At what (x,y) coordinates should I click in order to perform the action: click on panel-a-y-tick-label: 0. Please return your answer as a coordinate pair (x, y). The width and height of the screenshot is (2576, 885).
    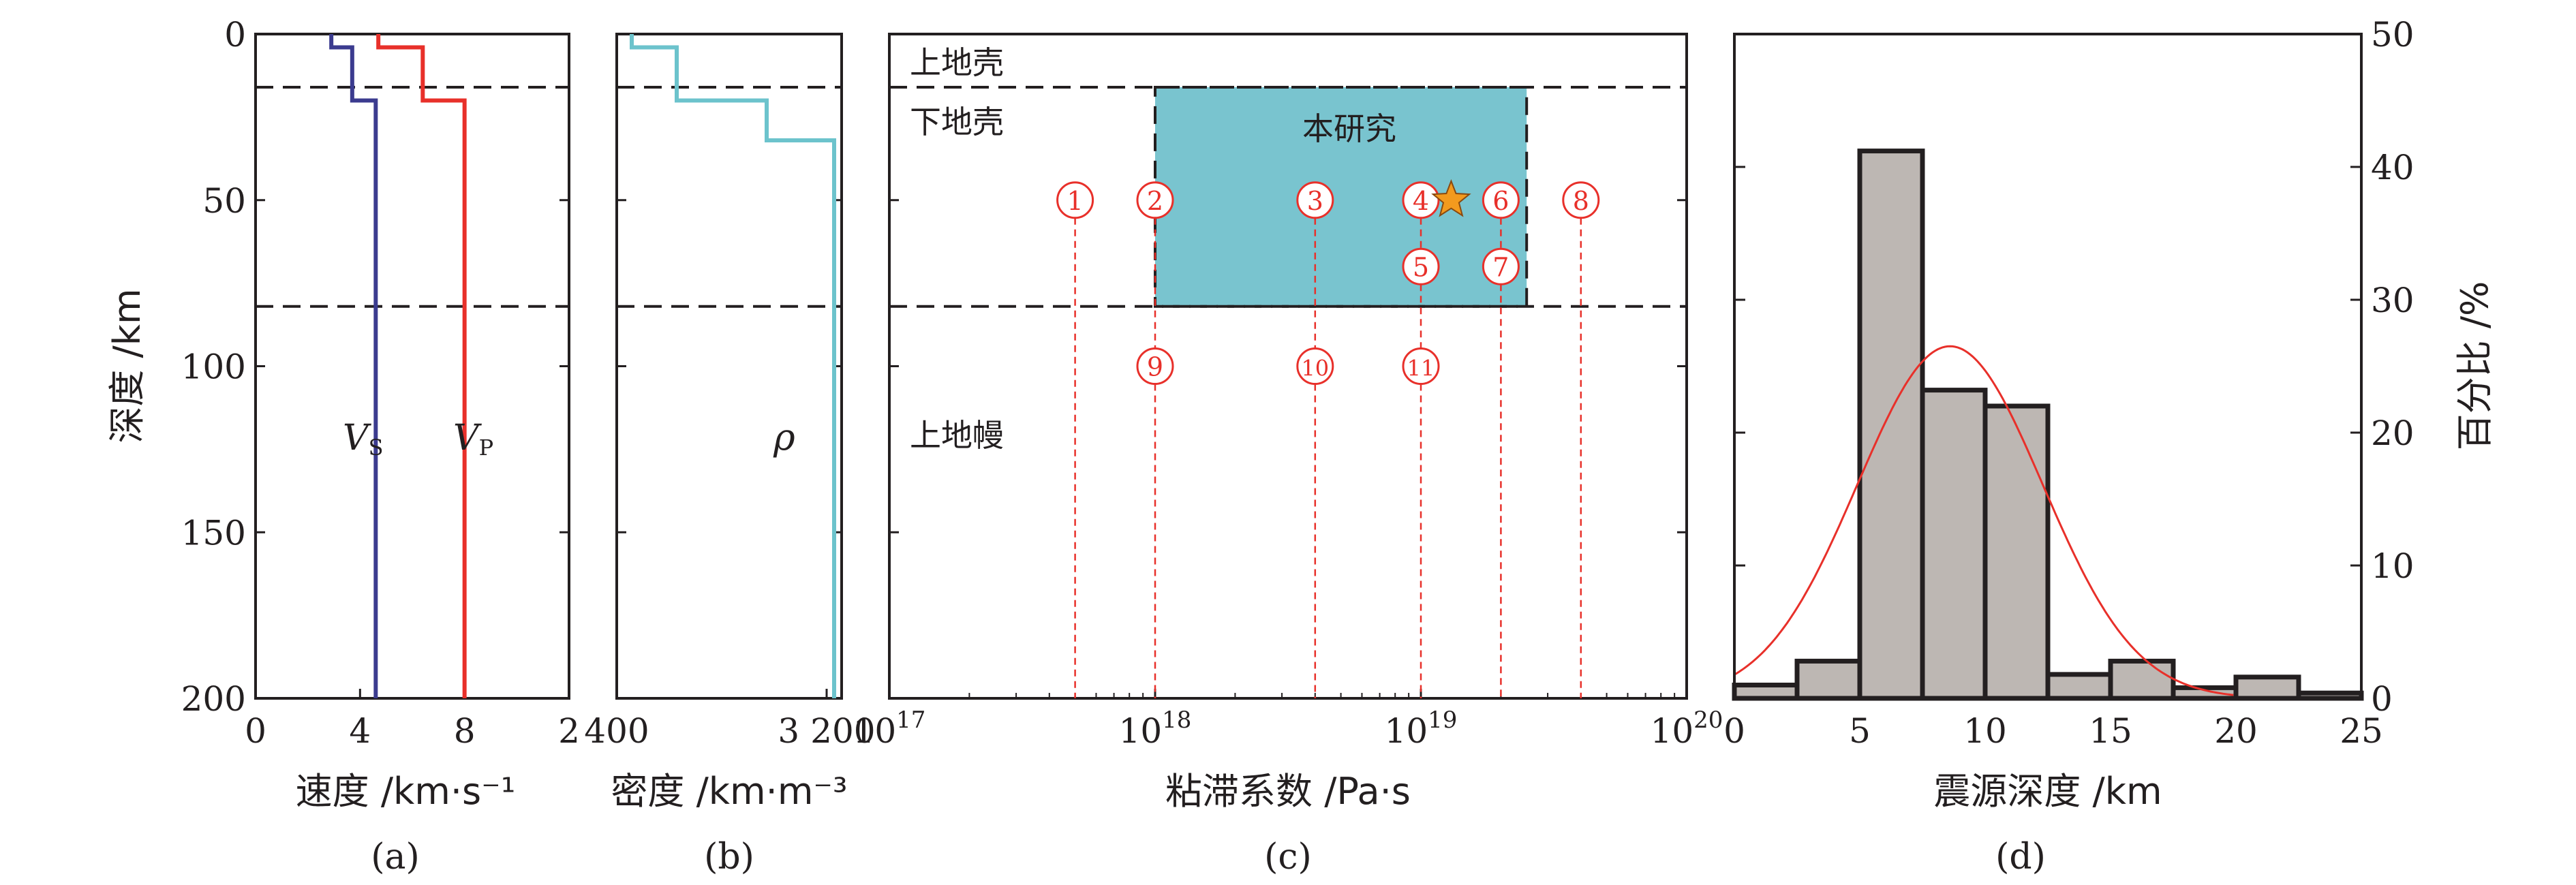
    Looking at the image, I should click on (235, 35).